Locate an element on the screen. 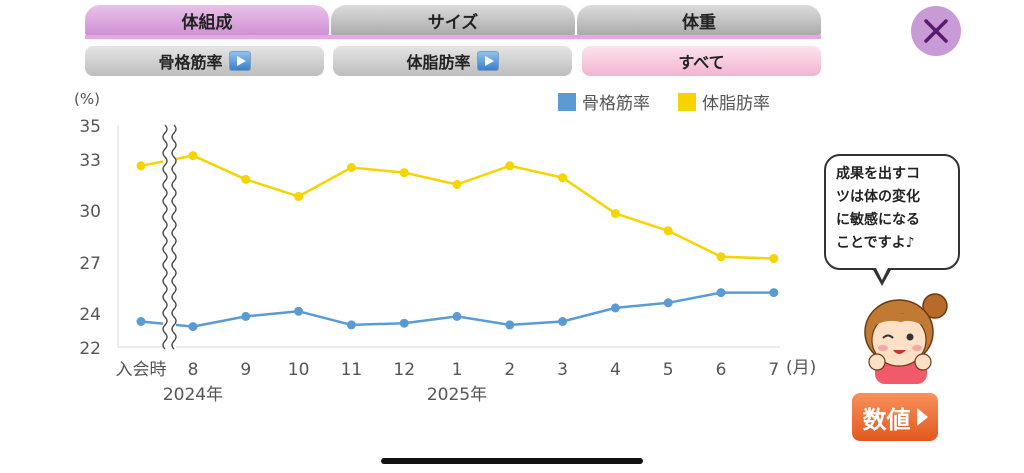  tab-label: サイズ is located at coordinates (453, 23).